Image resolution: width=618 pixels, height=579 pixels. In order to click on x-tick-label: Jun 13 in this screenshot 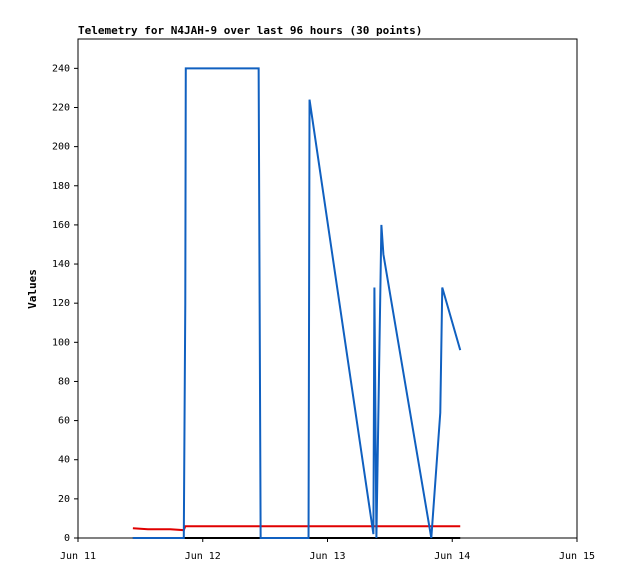, I will do `click(327, 556)`.